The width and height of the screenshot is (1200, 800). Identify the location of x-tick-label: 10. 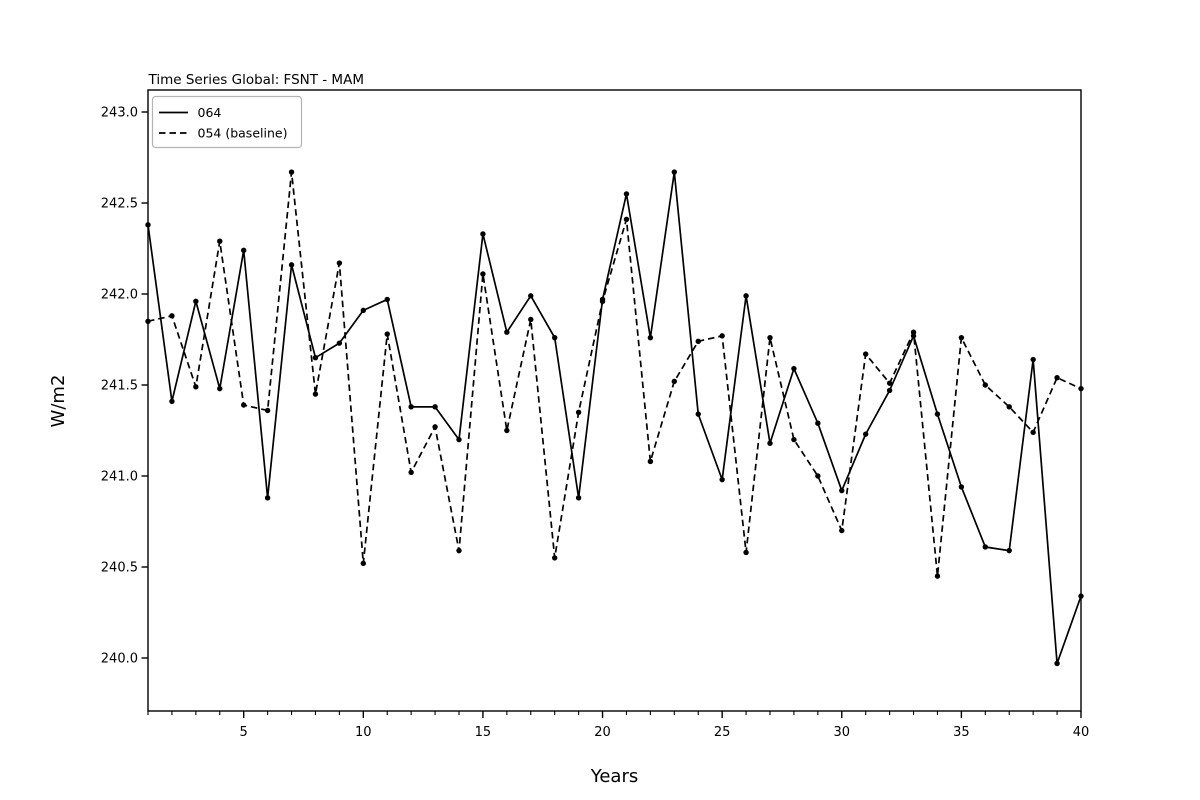
(363, 732).